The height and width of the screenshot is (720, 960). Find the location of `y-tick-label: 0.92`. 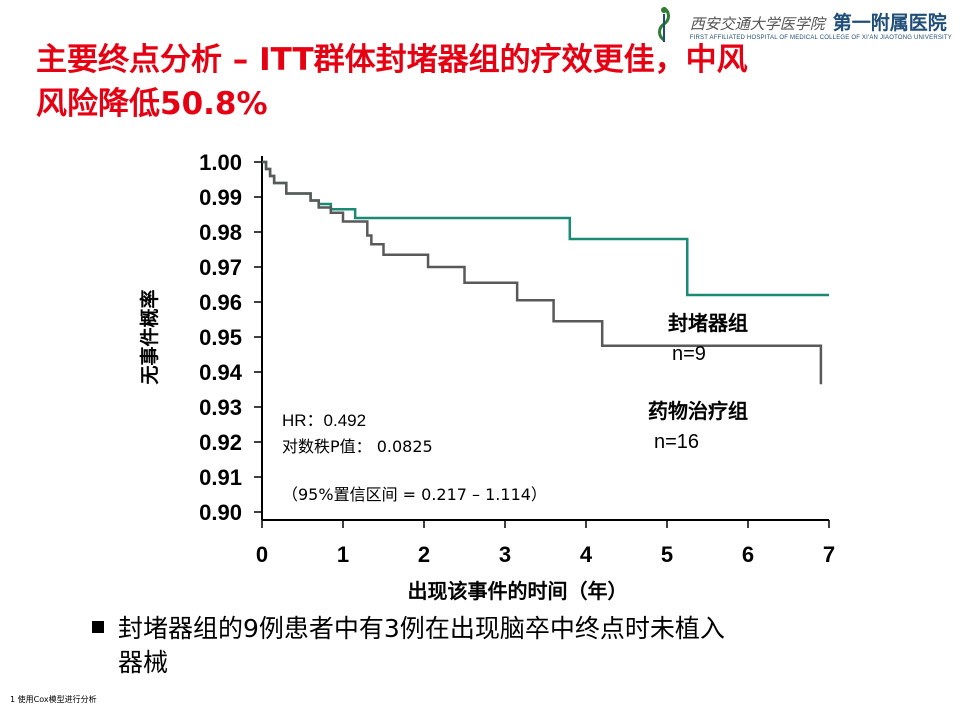

y-tick-label: 0.92 is located at coordinates (220, 442).